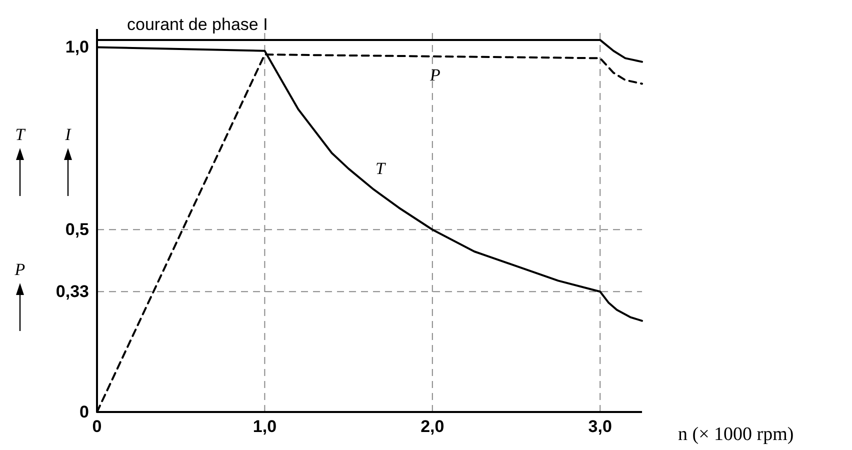  What do you see at coordinates (434, 74) in the screenshot?
I see `series-label: P` at bounding box center [434, 74].